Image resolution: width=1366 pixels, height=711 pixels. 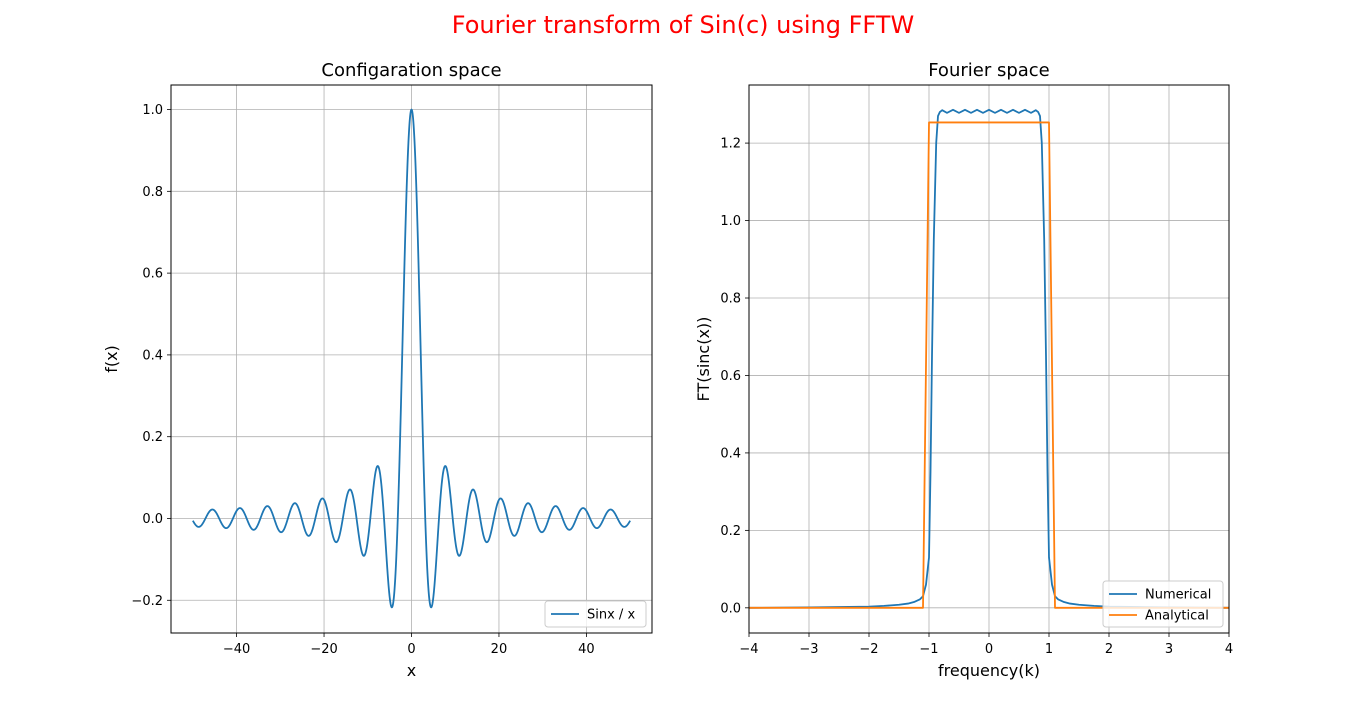 What do you see at coordinates (411, 70) in the screenshot?
I see `panel-title: Configaration space` at bounding box center [411, 70].